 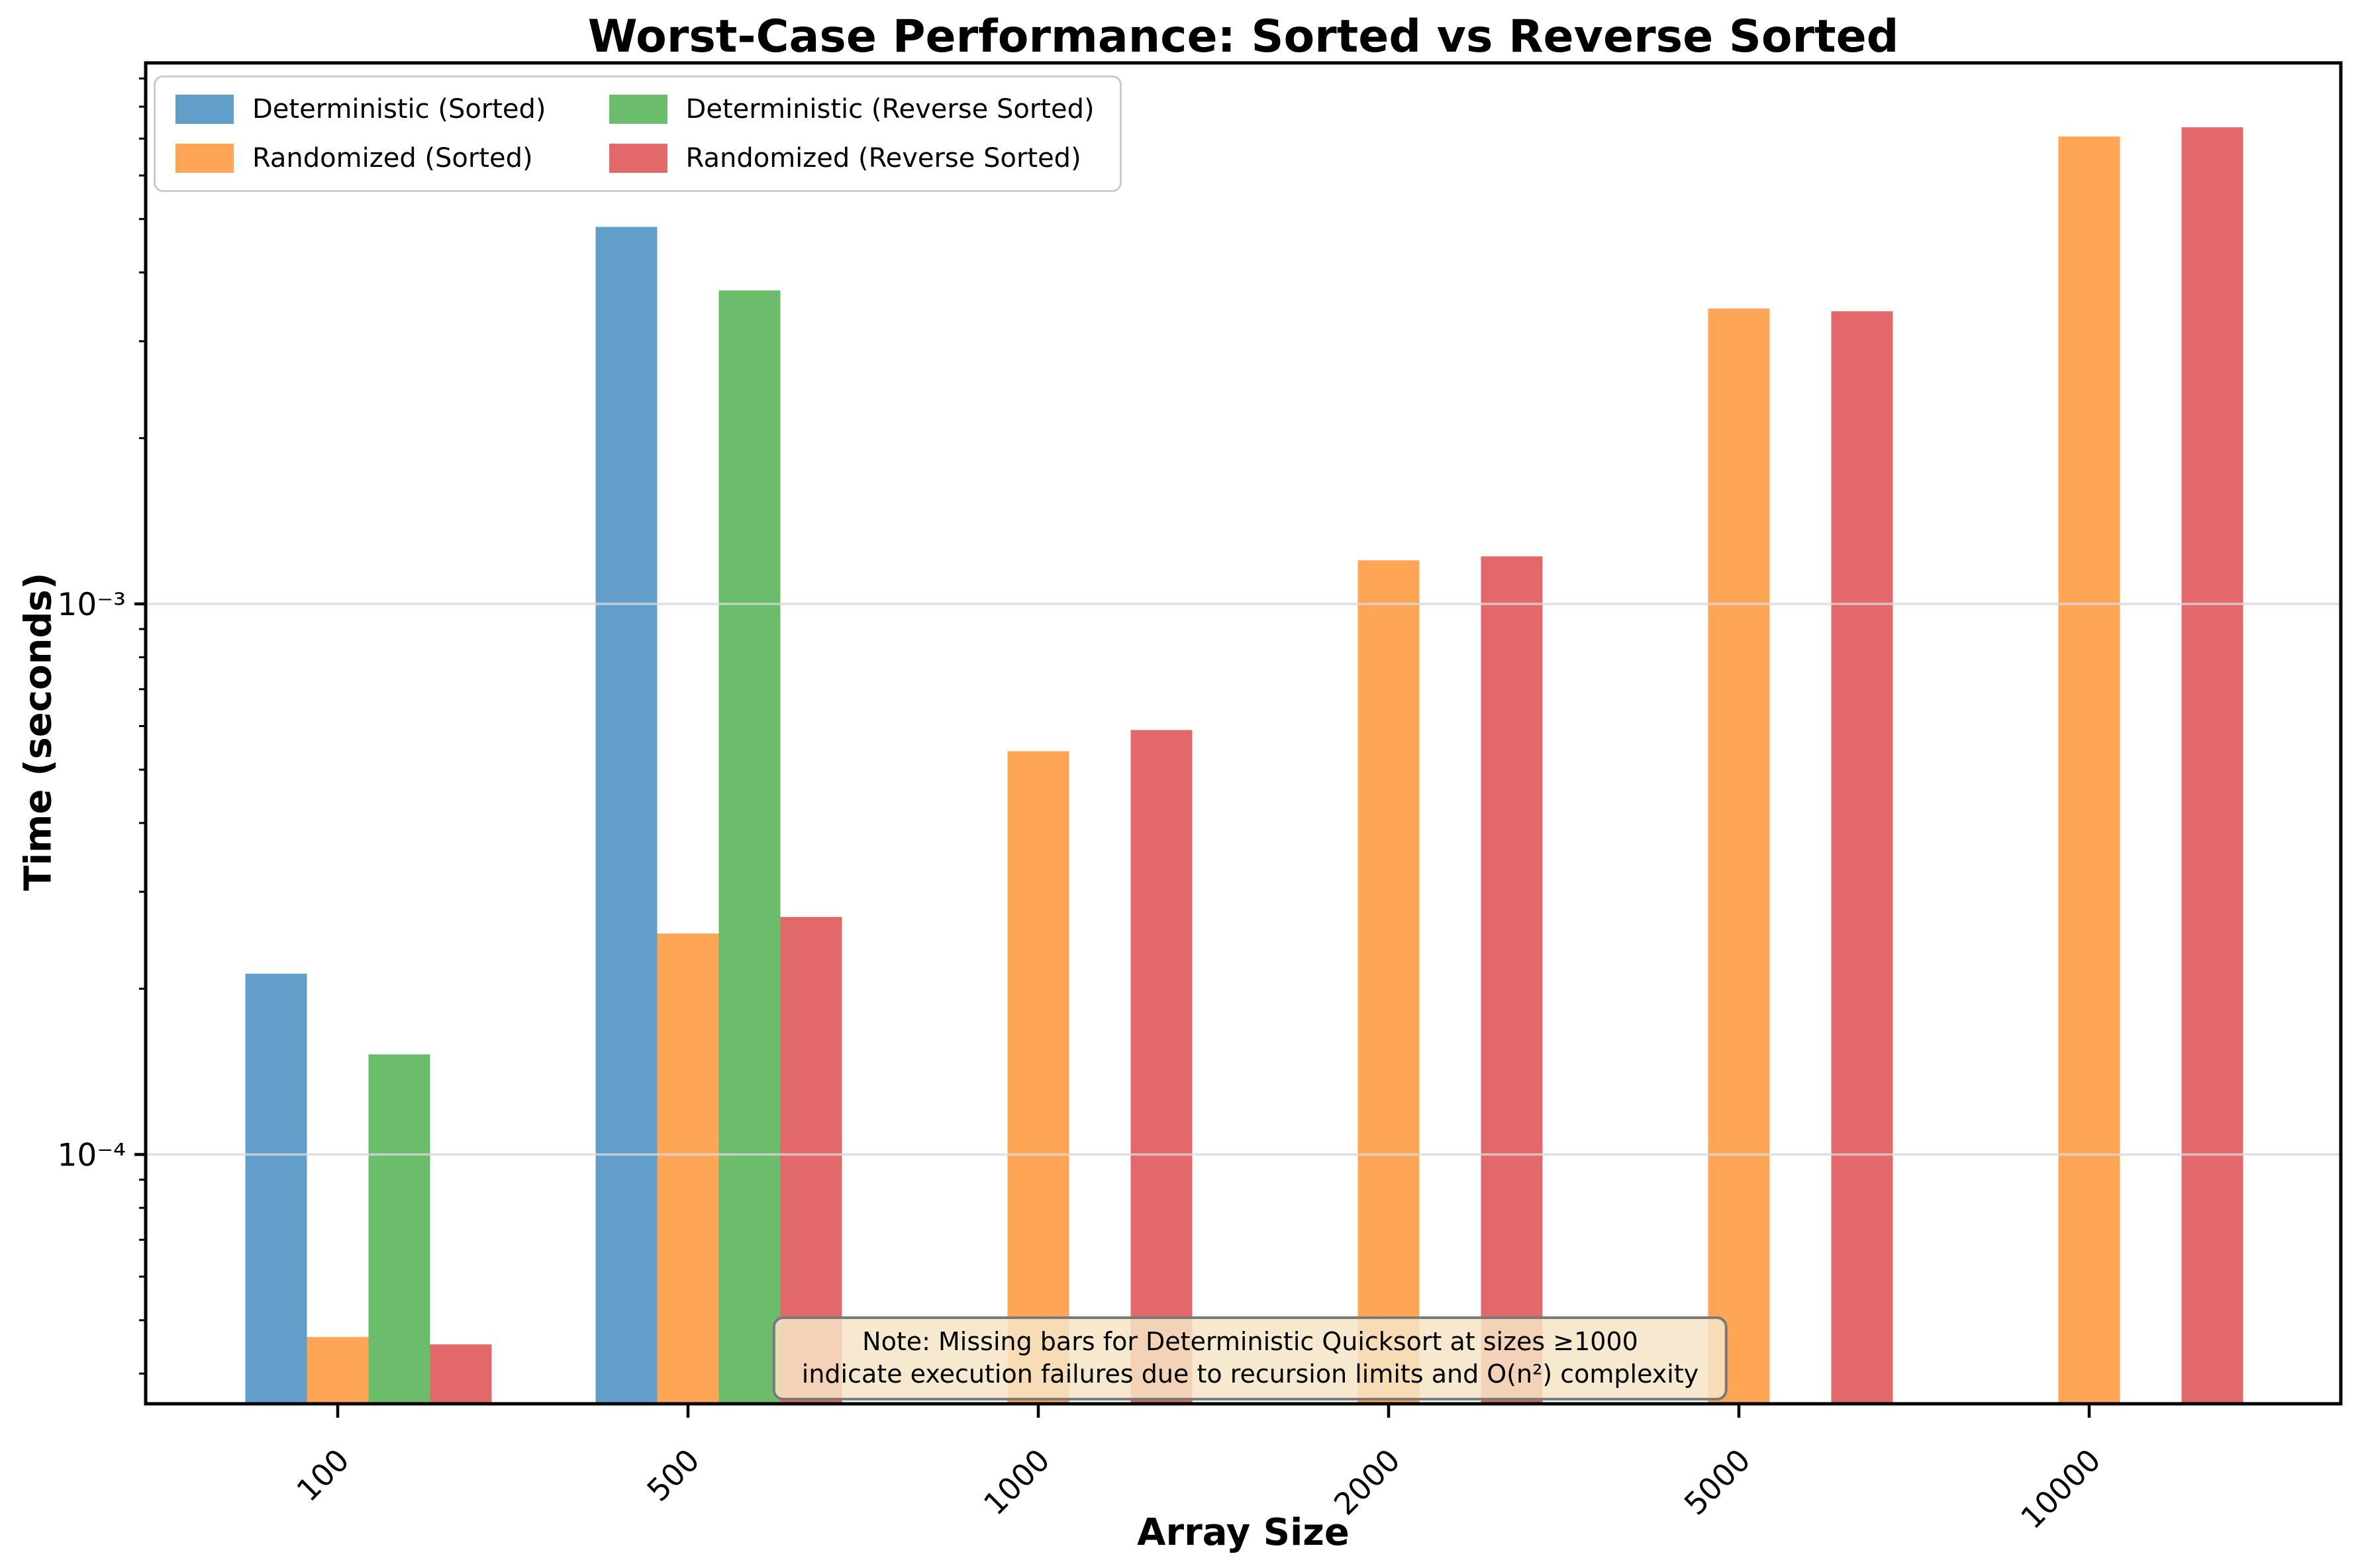 What do you see at coordinates (1717, 1482) in the screenshot?
I see `x-tick-label-5000: 5000` at bounding box center [1717, 1482].